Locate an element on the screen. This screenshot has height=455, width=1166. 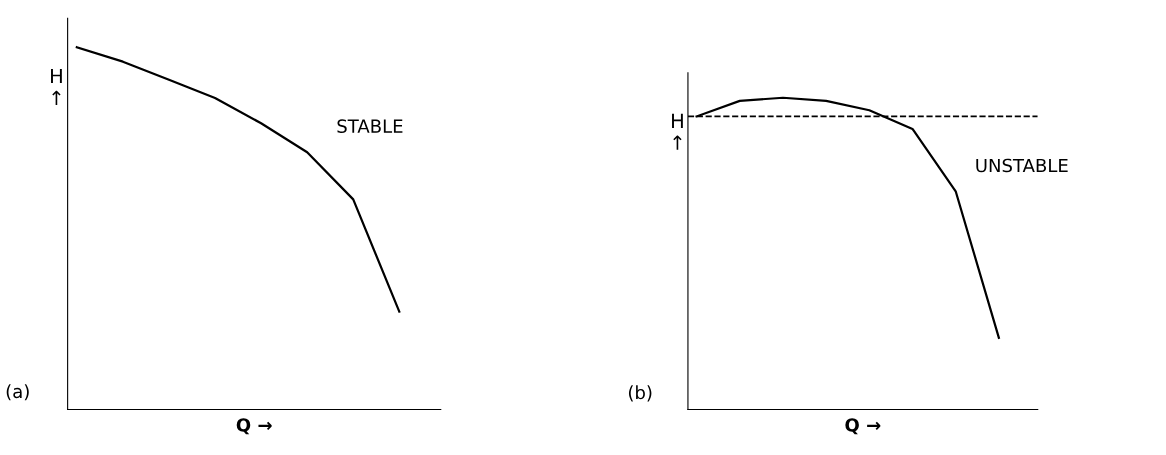
annotation: UNSTABLE is located at coordinates (1022, 165).